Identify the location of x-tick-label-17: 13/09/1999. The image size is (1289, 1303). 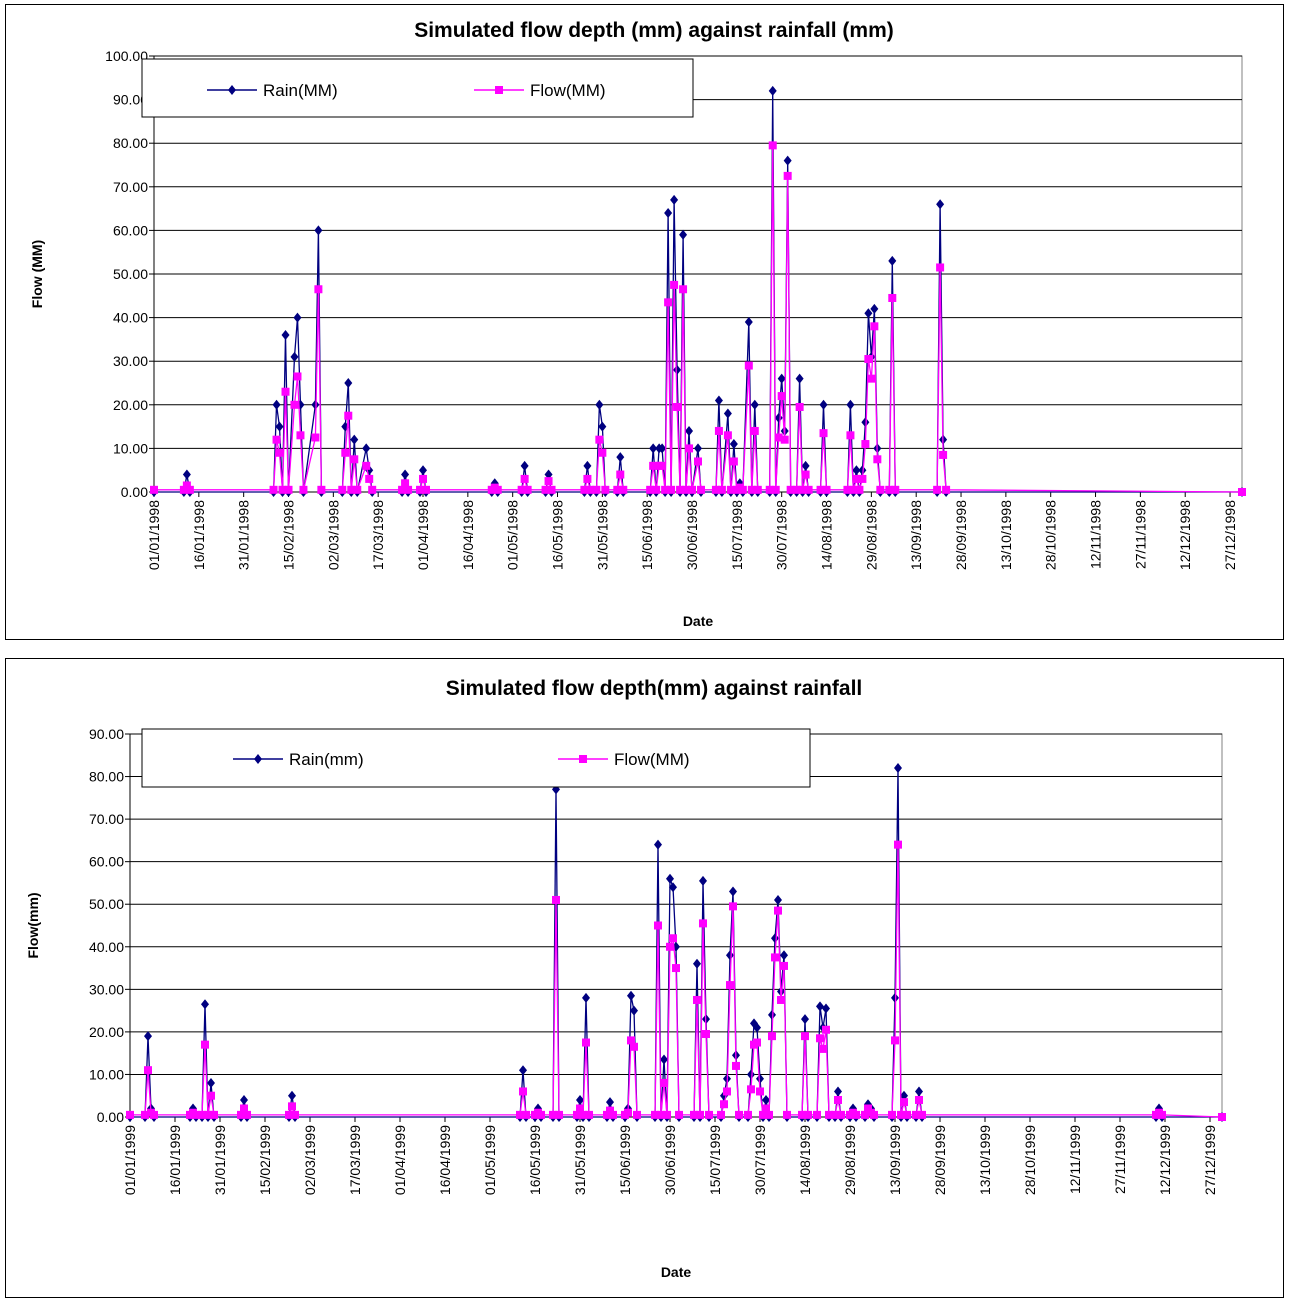
(895, 1160).